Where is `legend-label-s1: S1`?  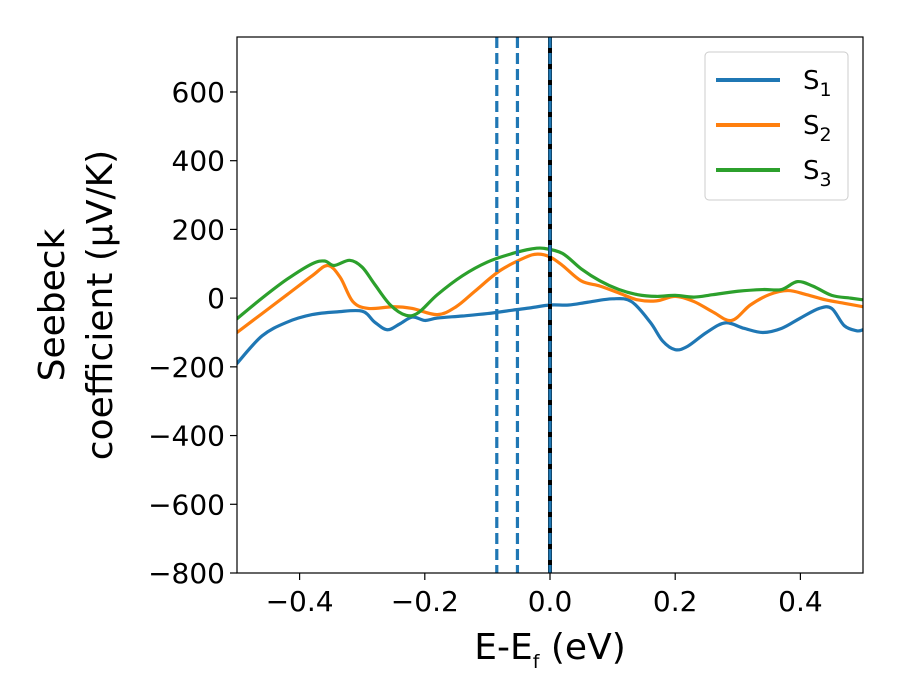
legend-label-s1: S1 is located at coordinates (817, 83).